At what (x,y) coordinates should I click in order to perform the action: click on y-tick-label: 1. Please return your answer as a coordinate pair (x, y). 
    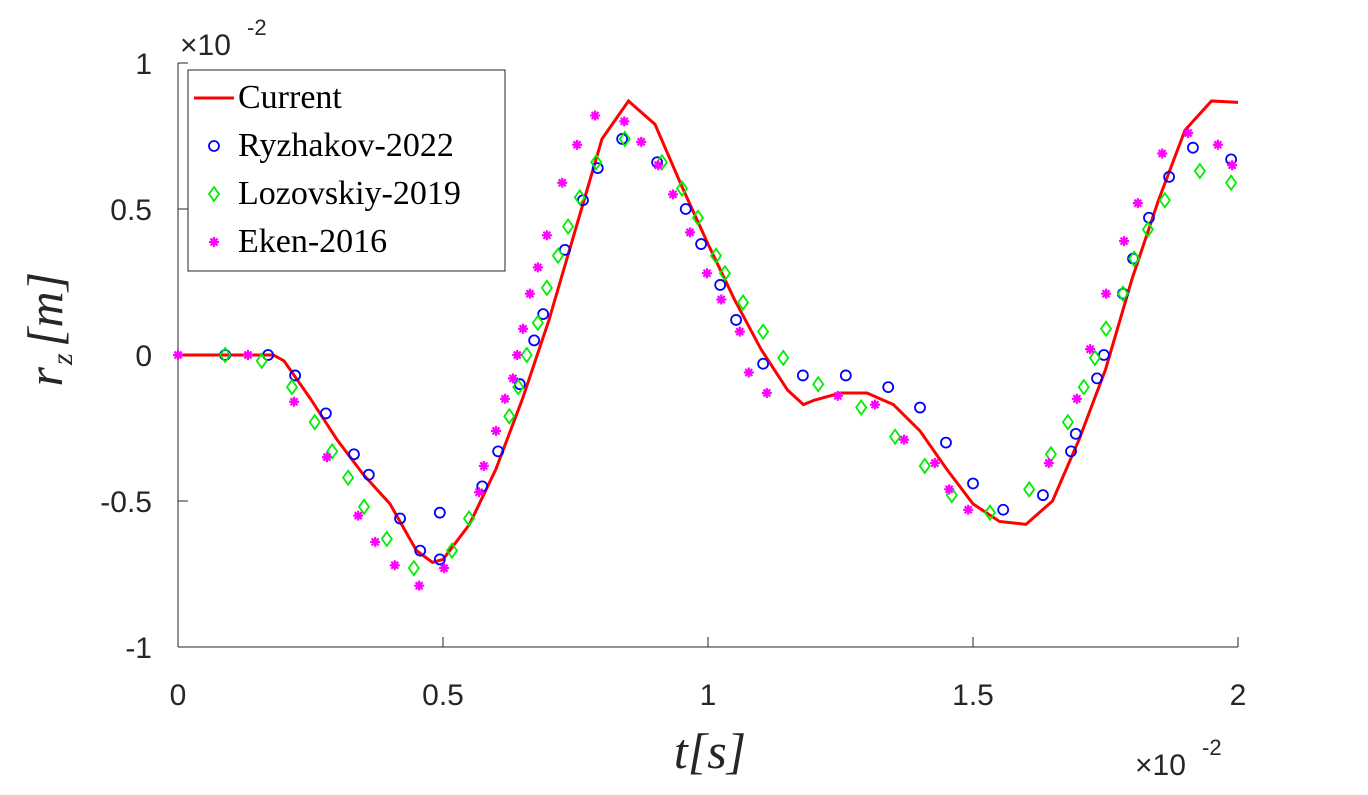
    Looking at the image, I should click on (143, 64).